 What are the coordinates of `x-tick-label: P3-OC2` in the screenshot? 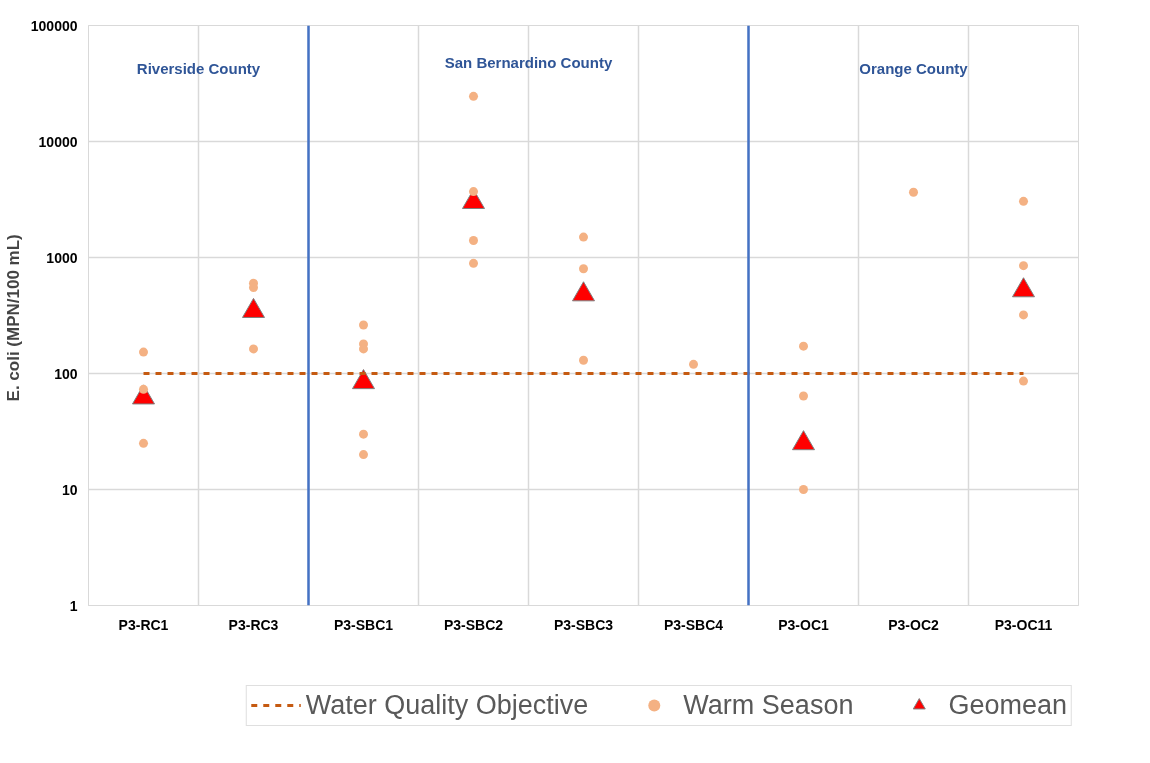 It's located at (913, 624).